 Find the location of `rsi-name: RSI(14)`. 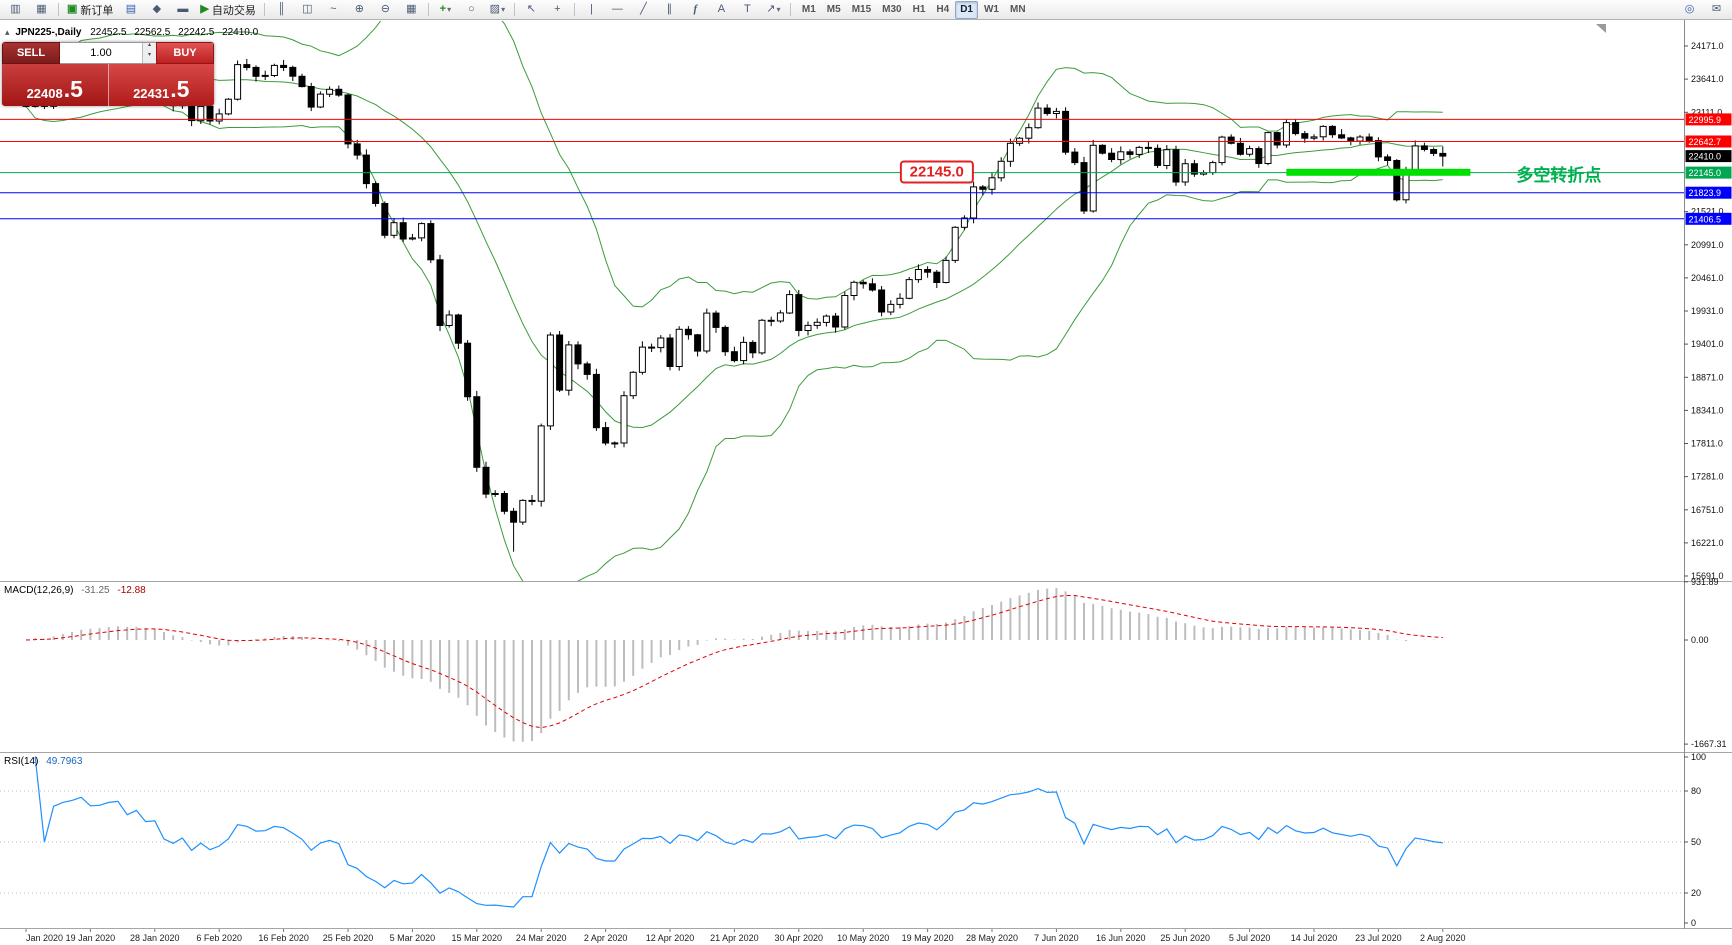

rsi-name: RSI(14) is located at coordinates (21, 761).